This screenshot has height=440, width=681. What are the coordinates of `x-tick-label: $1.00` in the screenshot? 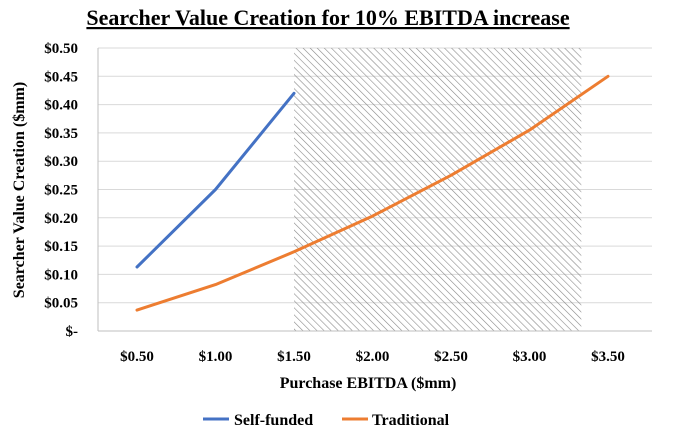 It's located at (216, 357).